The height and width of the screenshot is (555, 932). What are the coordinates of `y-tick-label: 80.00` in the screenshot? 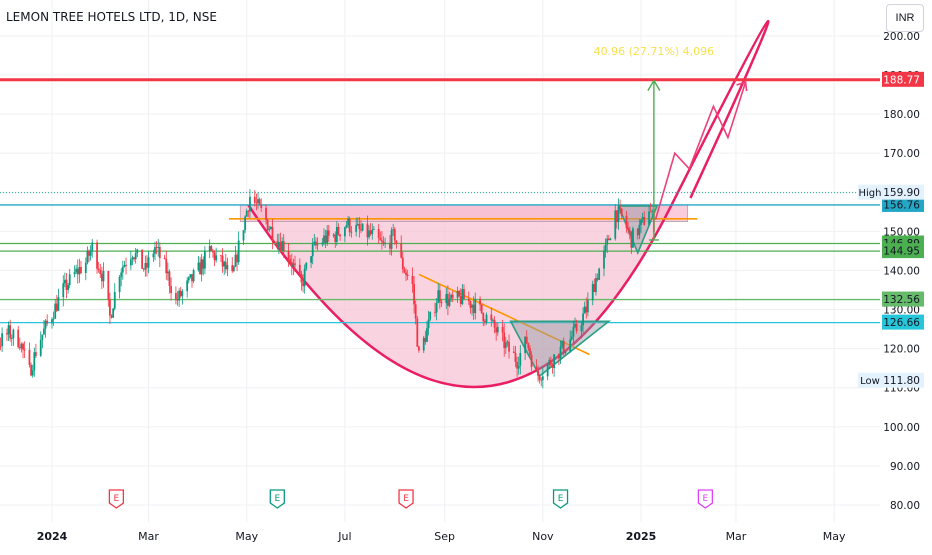 It's located at (905, 506).